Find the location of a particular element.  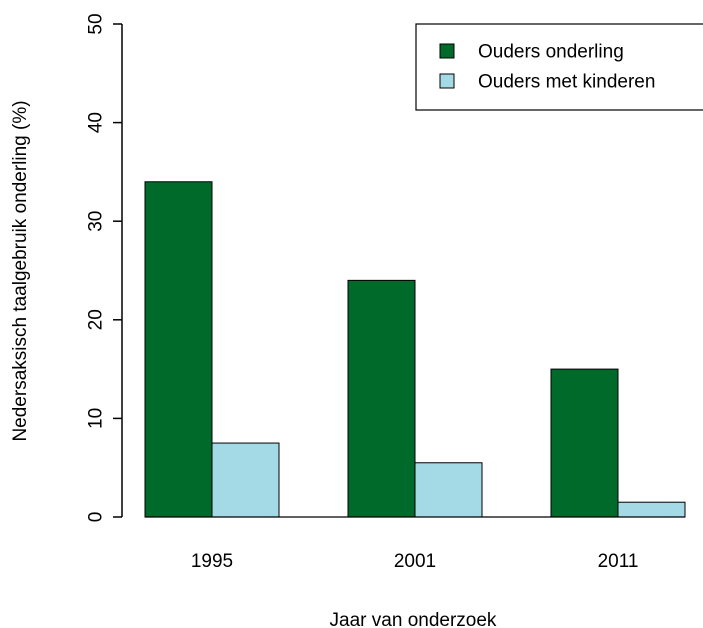

y-axis: 0 10 20 30 40 50 is located at coordinates (104, 268).